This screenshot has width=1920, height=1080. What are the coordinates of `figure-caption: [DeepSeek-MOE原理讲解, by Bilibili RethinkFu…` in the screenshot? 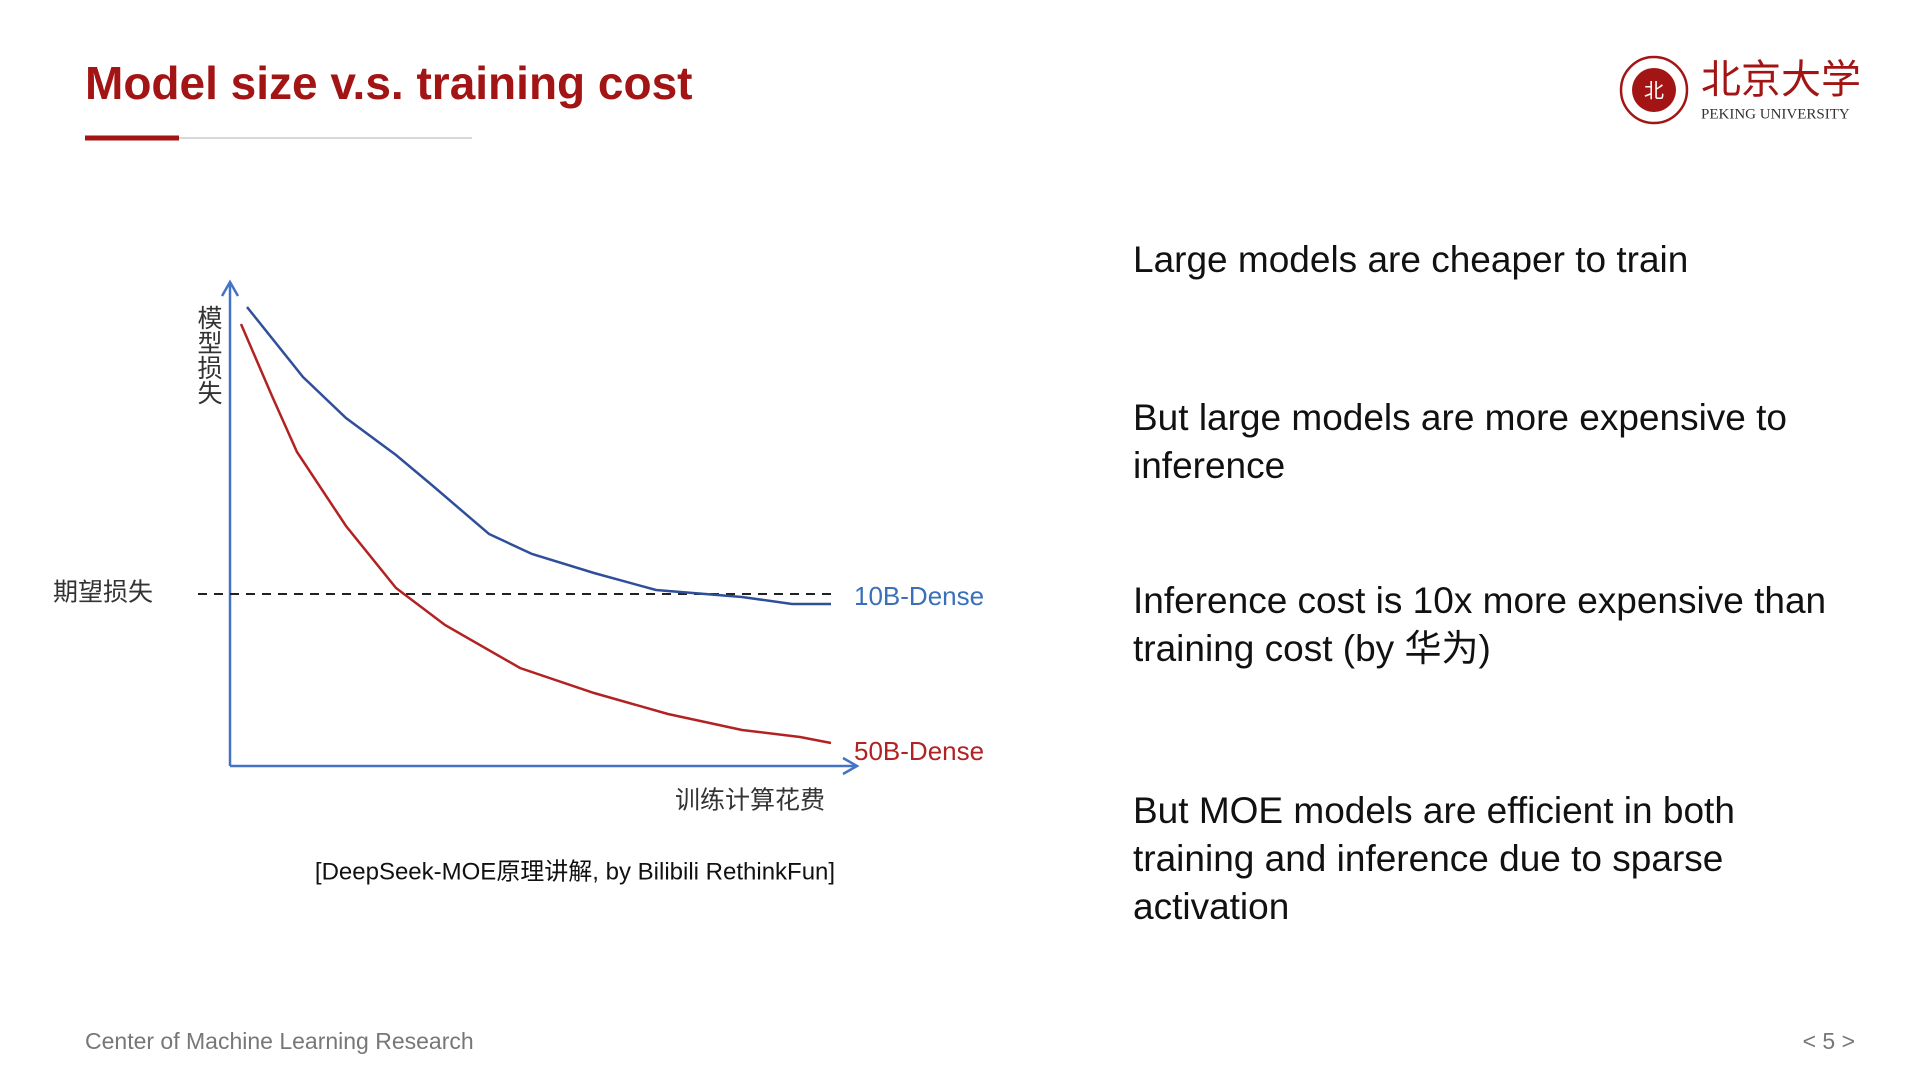 It's located at (575, 871).